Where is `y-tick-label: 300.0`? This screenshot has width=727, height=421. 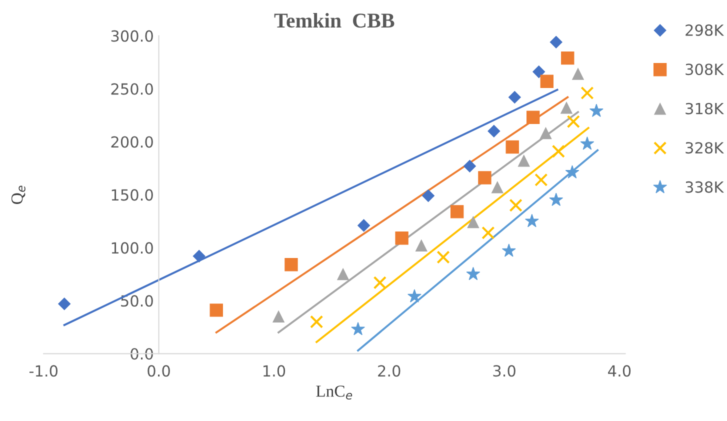
y-tick-label: 300.0 is located at coordinates (132, 36).